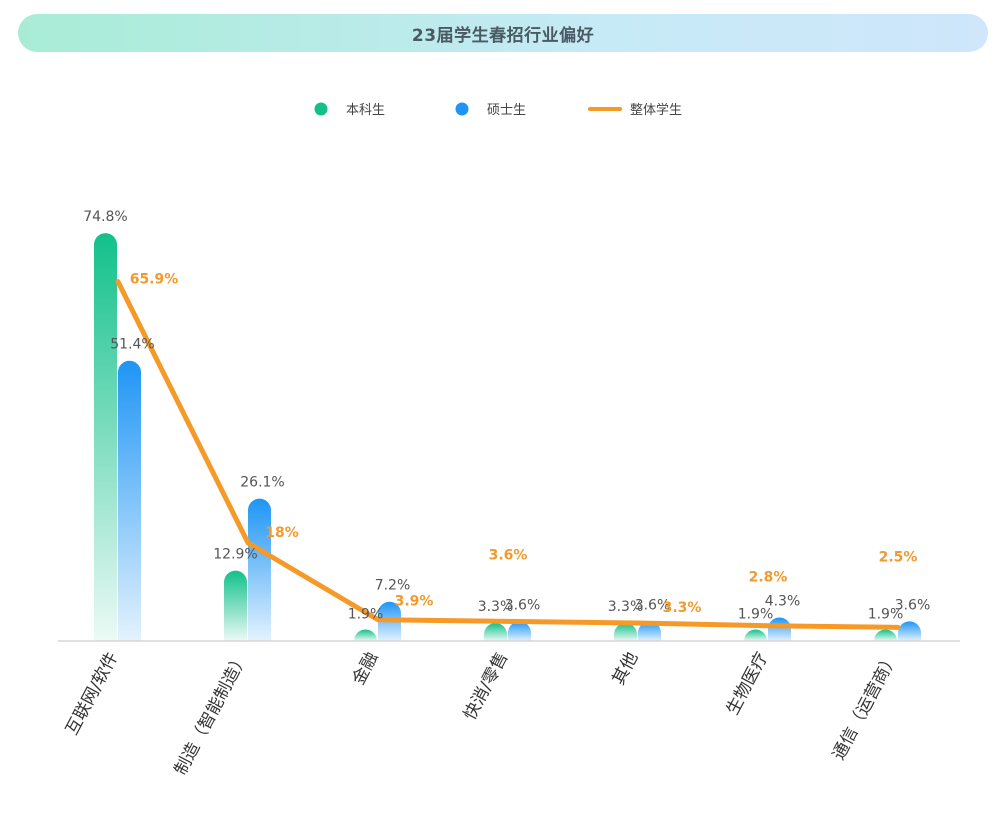 This screenshot has width=1006, height=820. Describe the element at coordinates (898, 557) in the screenshot. I see `value-label-overall-6: 2.5%` at that location.